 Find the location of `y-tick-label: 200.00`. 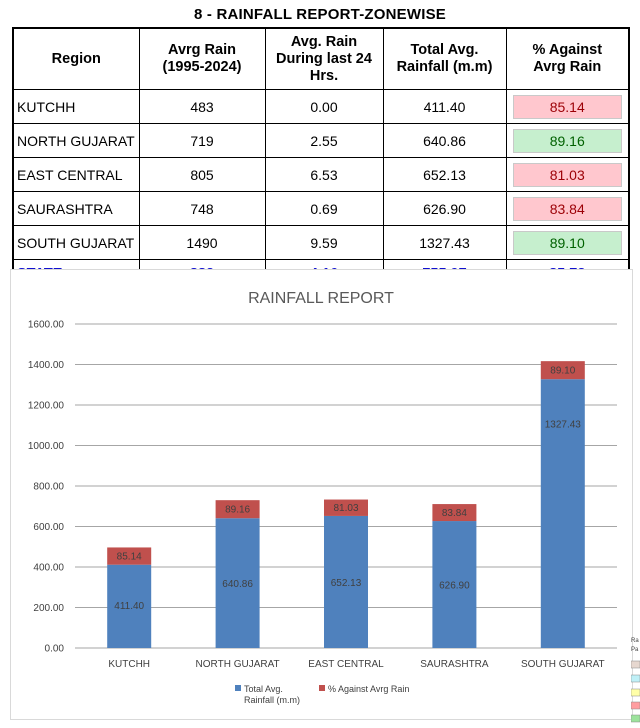

y-tick-label: 200.00 is located at coordinates (48, 608).